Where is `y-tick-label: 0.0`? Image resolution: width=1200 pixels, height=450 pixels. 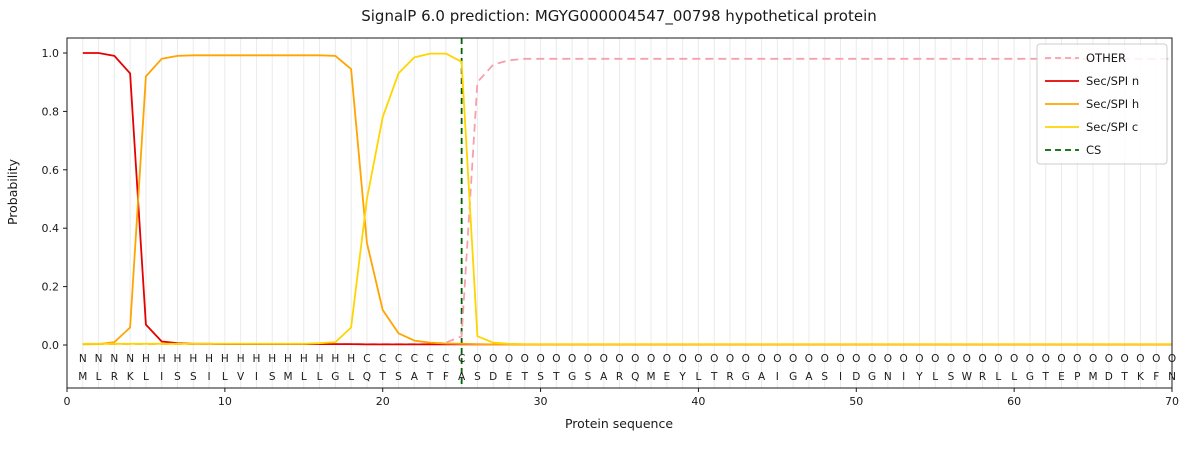
y-tick-label: 0.0 is located at coordinates (51, 345).